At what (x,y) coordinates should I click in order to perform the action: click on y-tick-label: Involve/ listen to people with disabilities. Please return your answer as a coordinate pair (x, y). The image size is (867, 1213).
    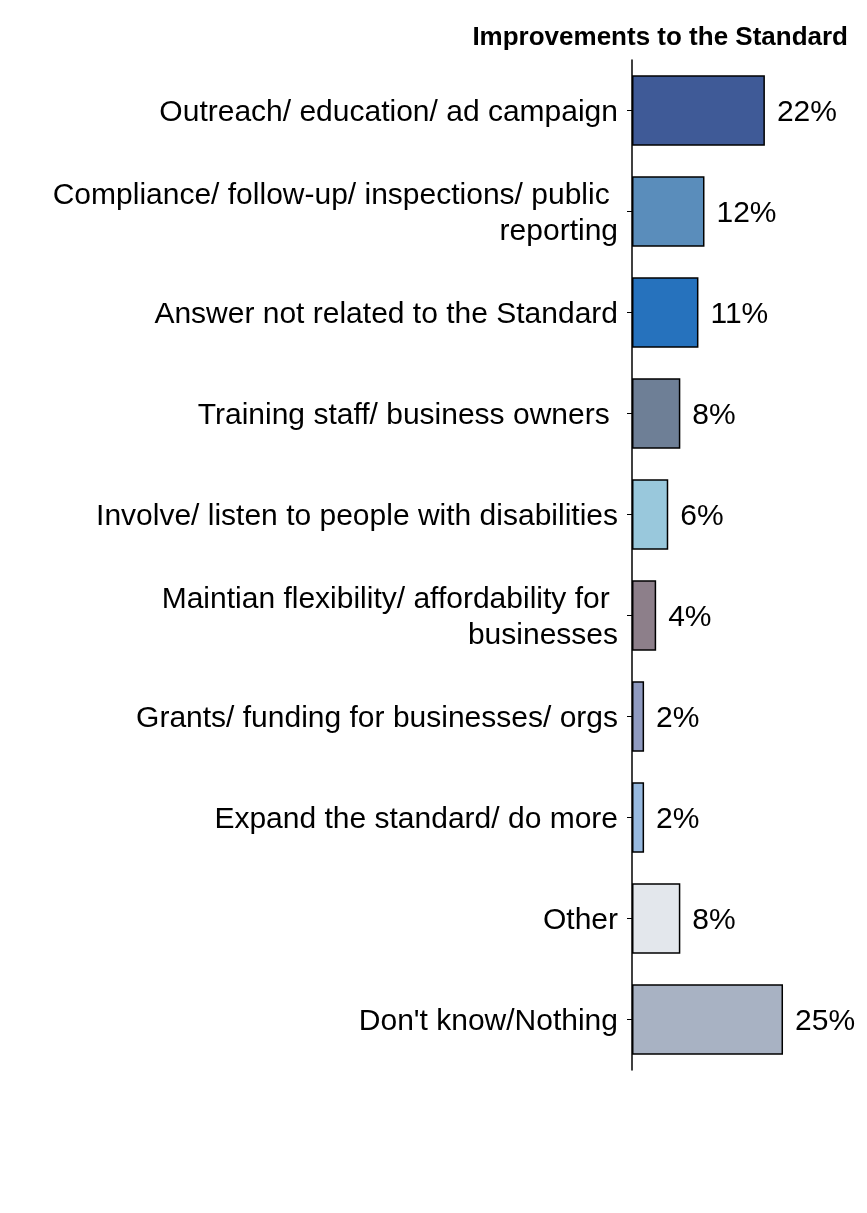
    Looking at the image, I should click on (357, 514).